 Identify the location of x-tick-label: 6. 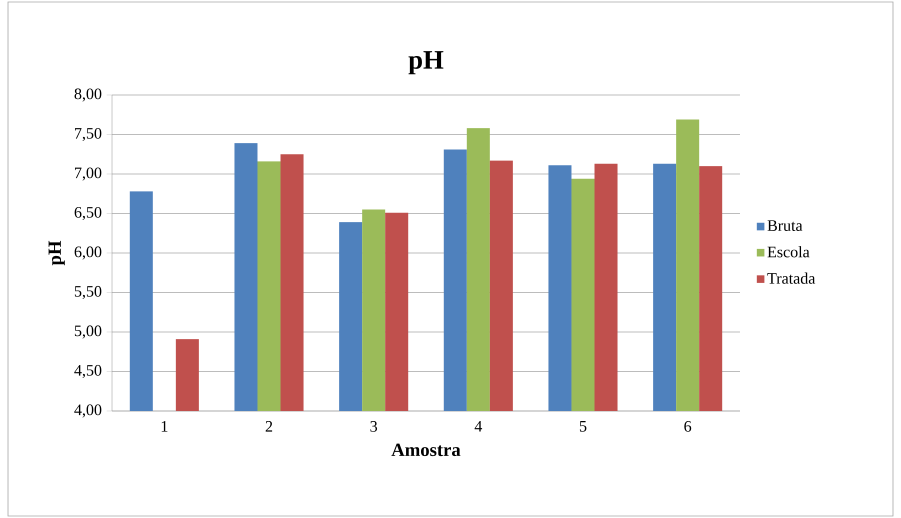
(688, 426).